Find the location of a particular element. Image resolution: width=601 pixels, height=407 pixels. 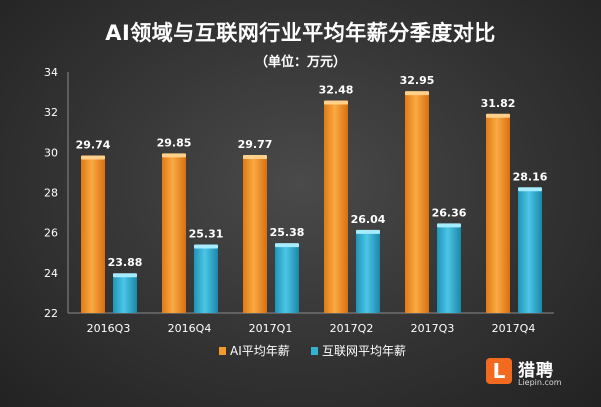

internet-bar-label: 25.31 is located at coordinates (206, 234).